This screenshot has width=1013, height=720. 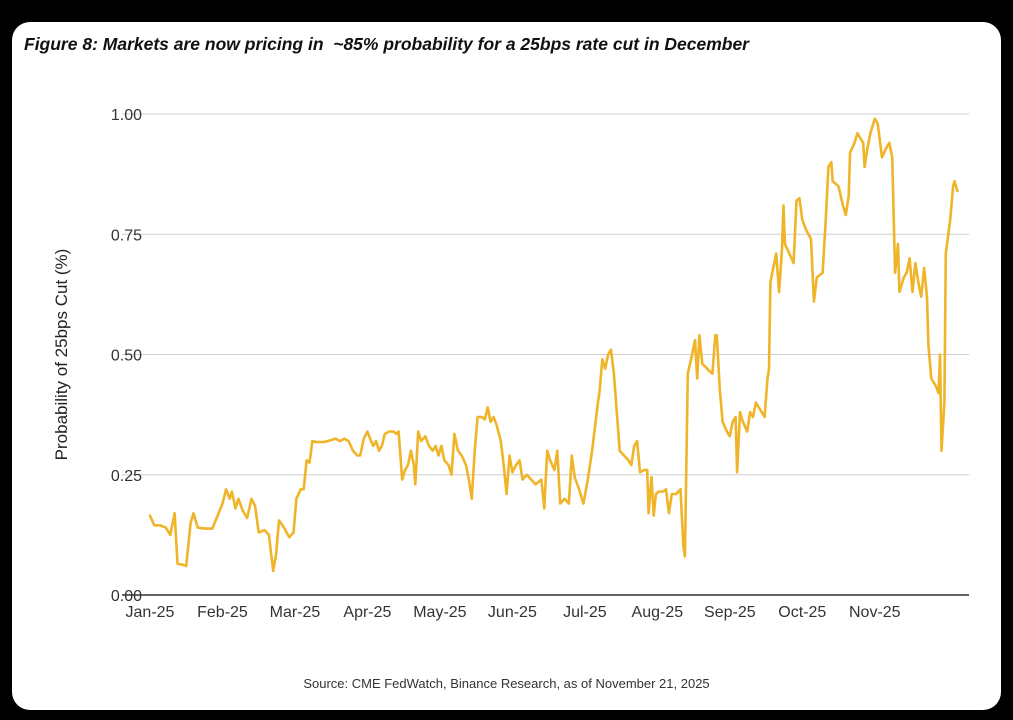 What do you see at coordinates (61, 355) in the screenshot?
I see `y-axis-label: Probability of 25bps Cut (%)` at bounding box center [61, 355].